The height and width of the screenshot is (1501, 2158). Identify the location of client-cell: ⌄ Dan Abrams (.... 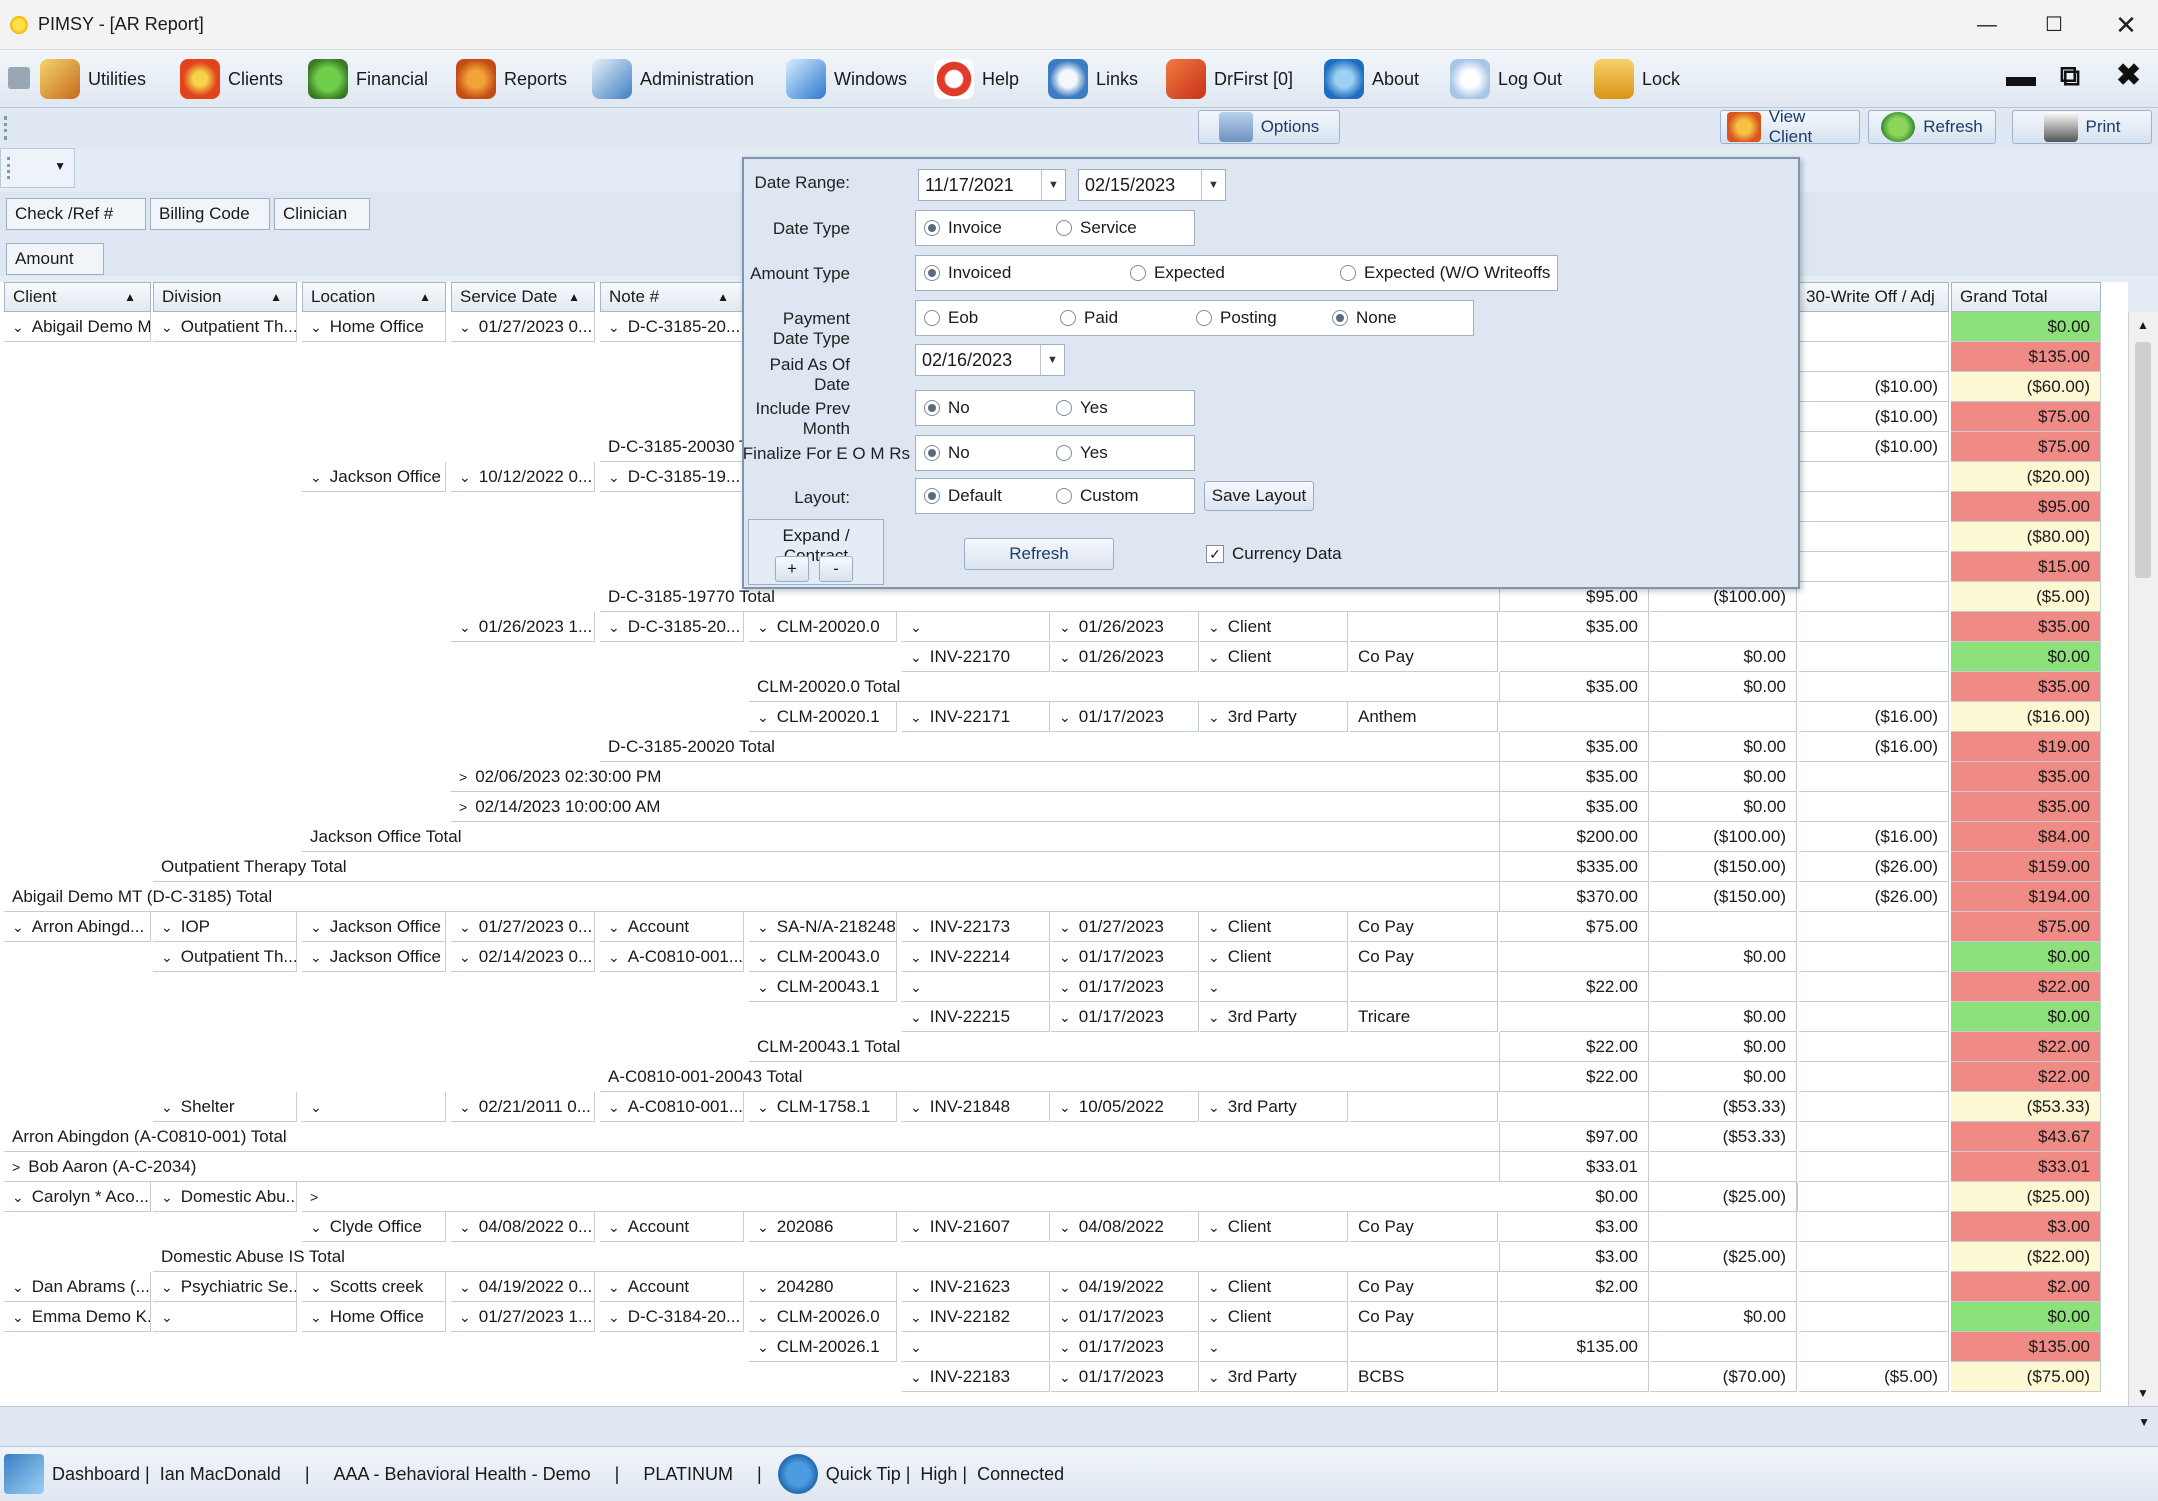
(77, 1287).